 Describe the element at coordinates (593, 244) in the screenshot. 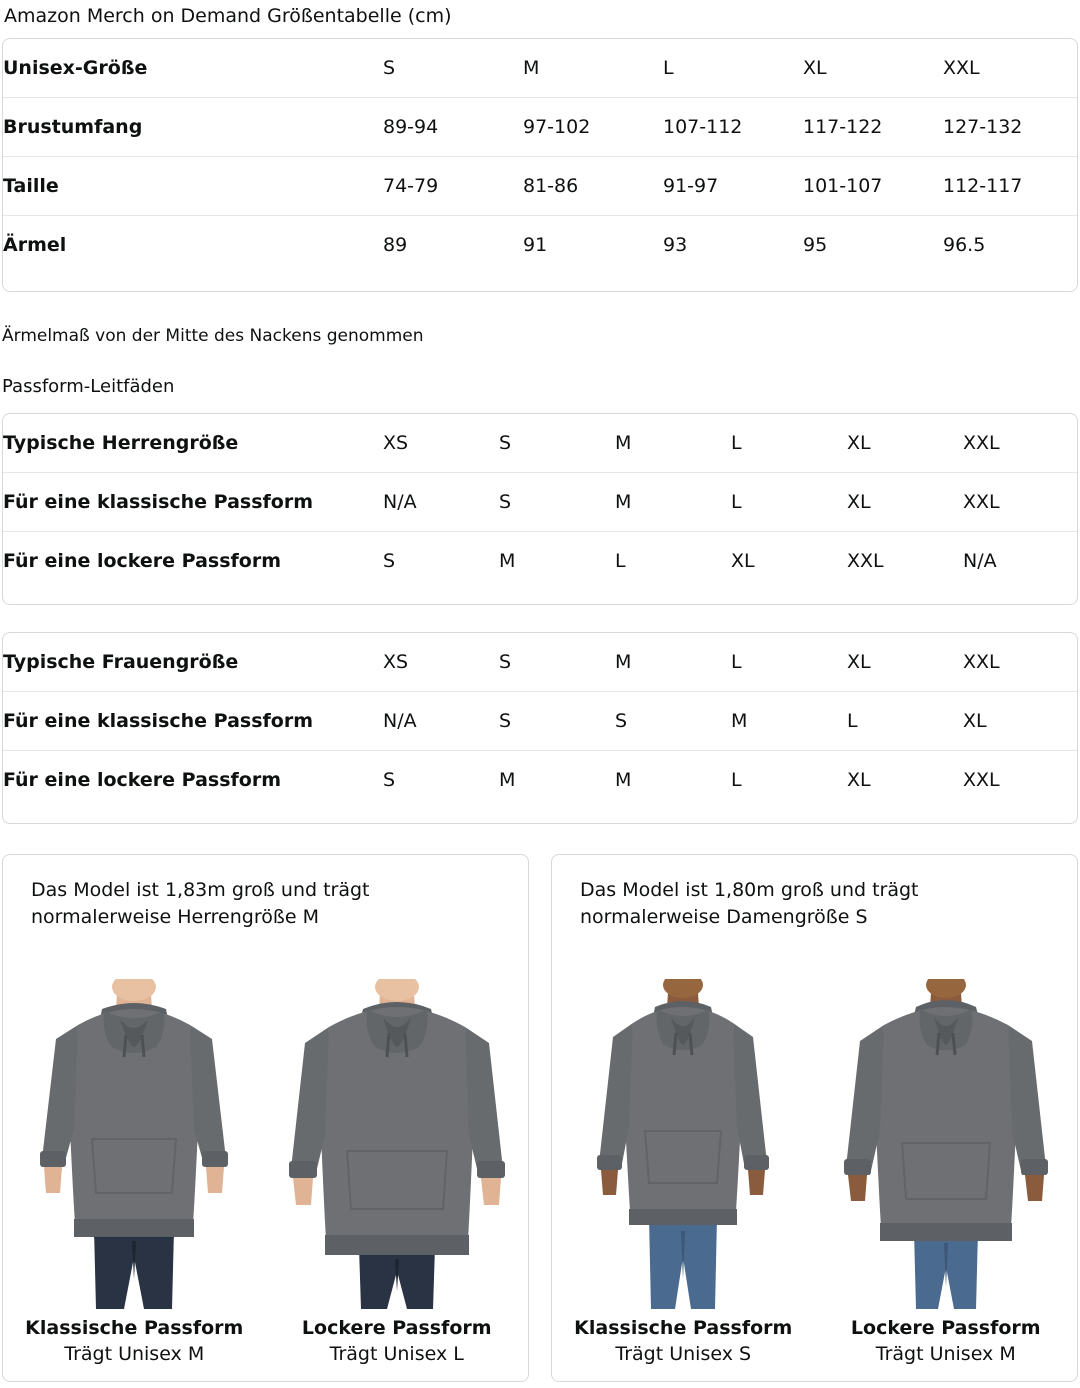

I see `sleeve-m: 91` at that location.